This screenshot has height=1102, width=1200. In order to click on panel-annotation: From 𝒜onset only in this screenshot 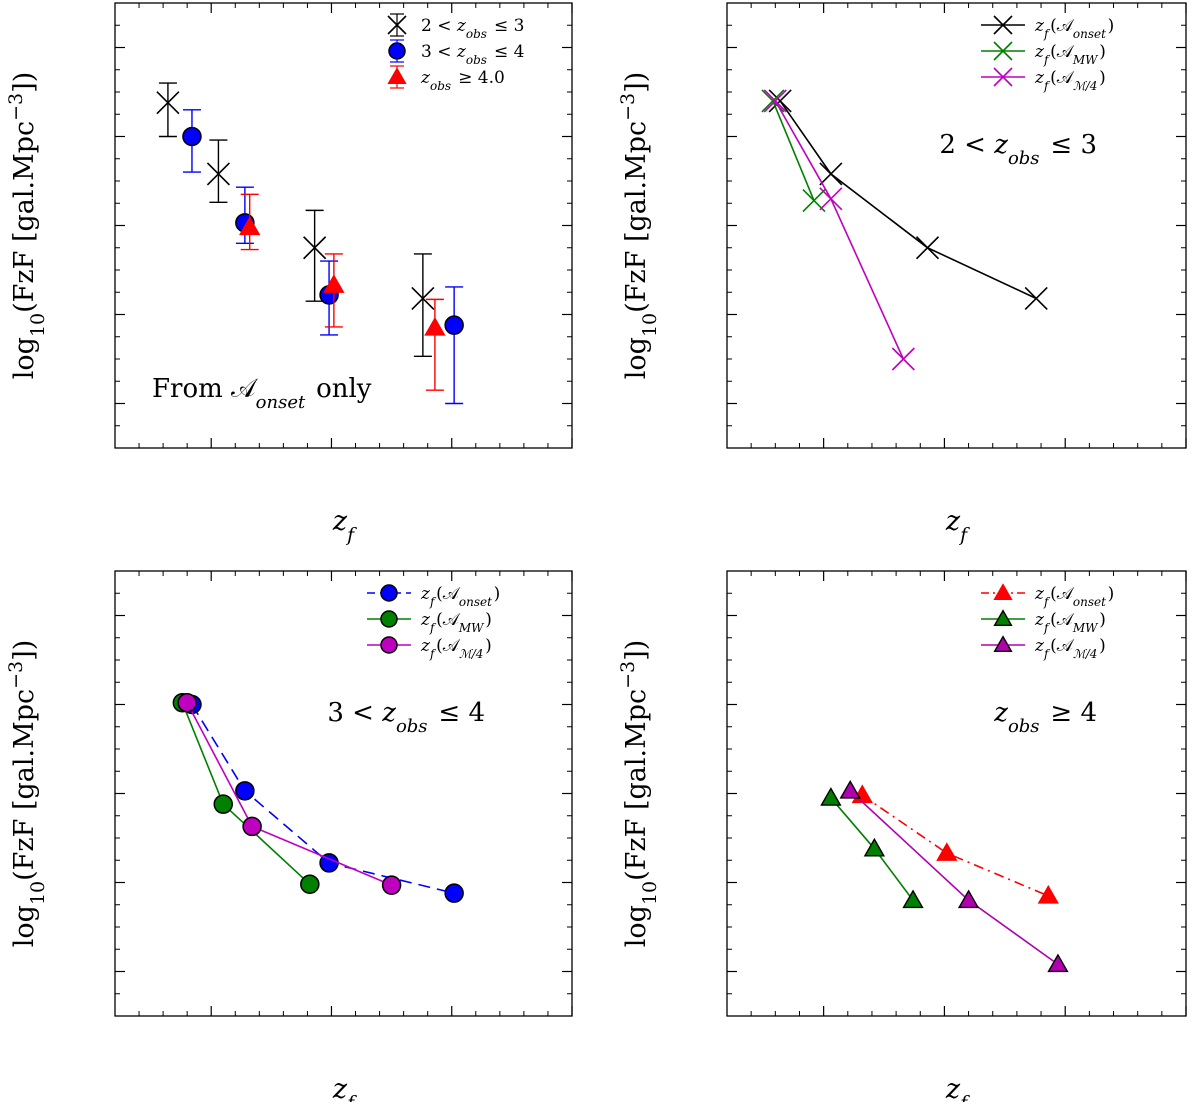, I will do `click(262, 393)`.